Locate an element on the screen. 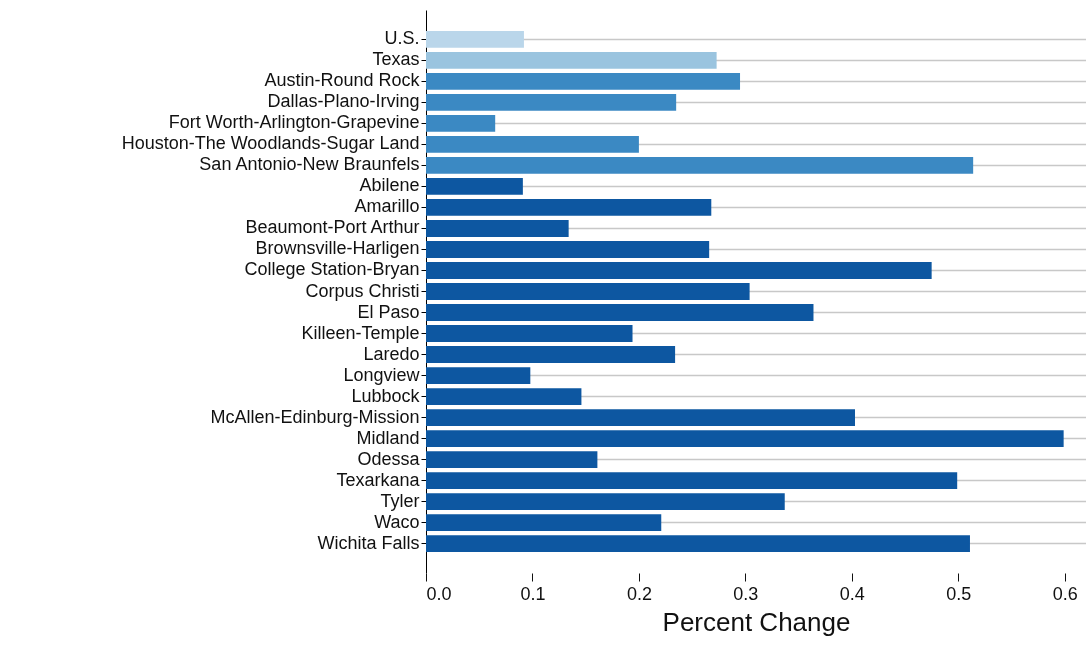  y-tick-label: Longview is located at coordinates (382, 374).